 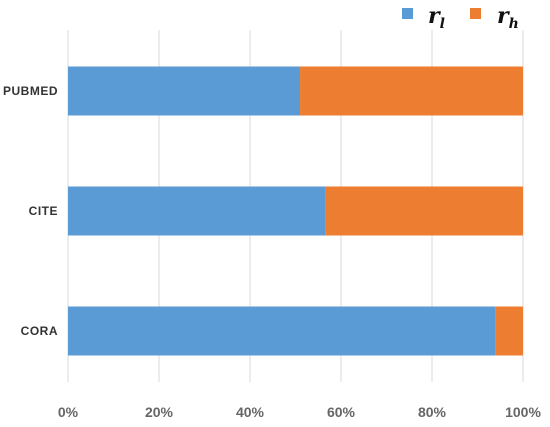 I want to click on x-tick-label: 40%, so click(x=250, y=412).